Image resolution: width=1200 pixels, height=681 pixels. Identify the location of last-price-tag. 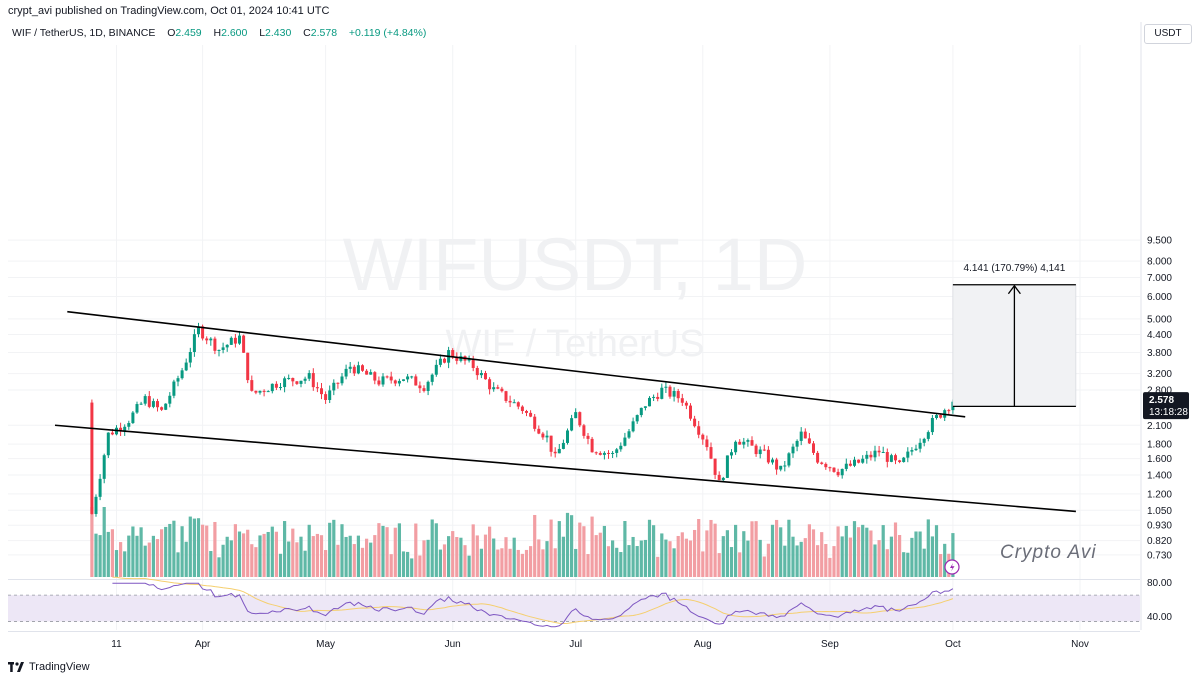
(1166, 406).